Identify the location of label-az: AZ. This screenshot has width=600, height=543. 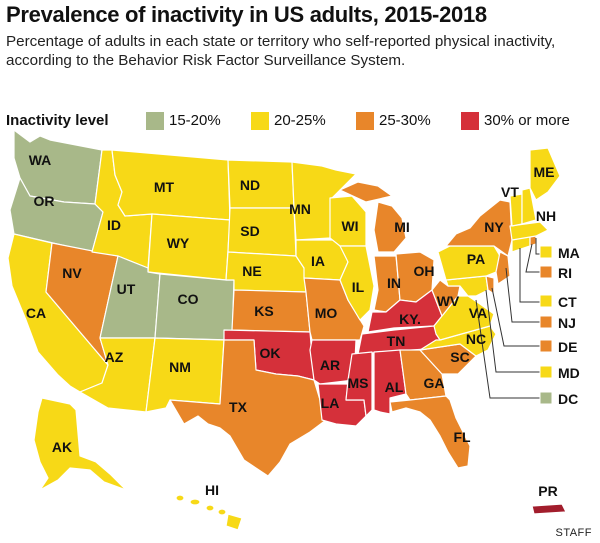
(114, 357).